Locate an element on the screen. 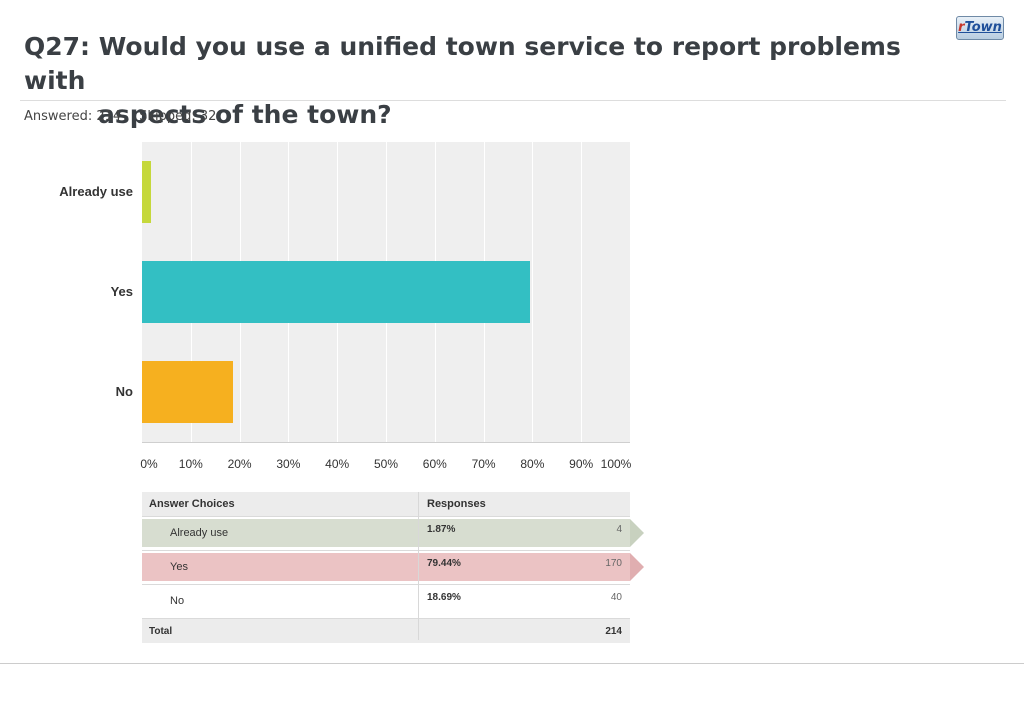 Image resolution: width=1024 pixels, height=709 pixels. answer-choice: Yes is located at coordinates (179, 567).